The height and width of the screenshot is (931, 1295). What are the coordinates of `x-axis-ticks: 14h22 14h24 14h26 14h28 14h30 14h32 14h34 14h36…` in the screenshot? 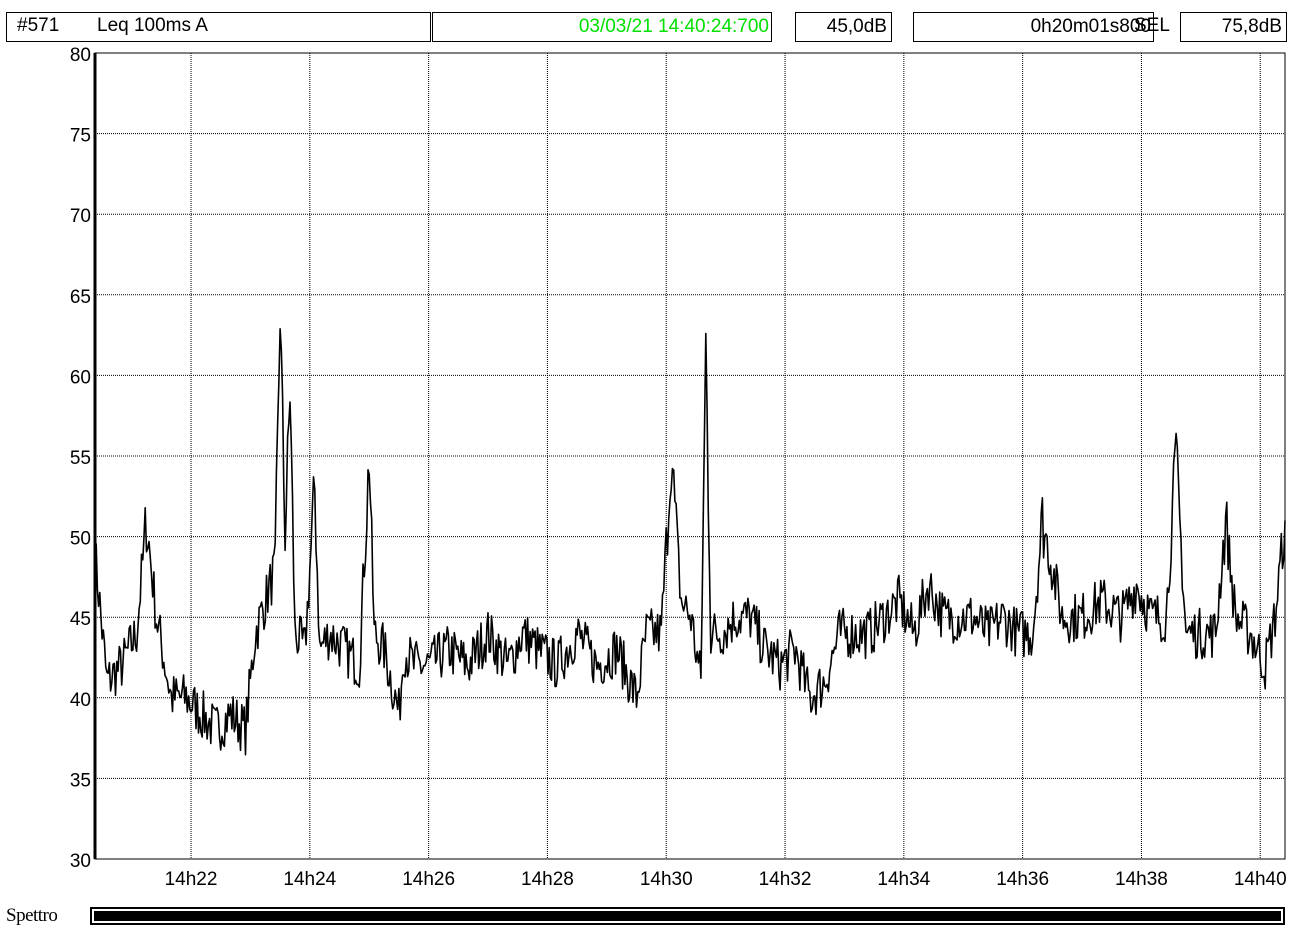 It's located at (726, 879).